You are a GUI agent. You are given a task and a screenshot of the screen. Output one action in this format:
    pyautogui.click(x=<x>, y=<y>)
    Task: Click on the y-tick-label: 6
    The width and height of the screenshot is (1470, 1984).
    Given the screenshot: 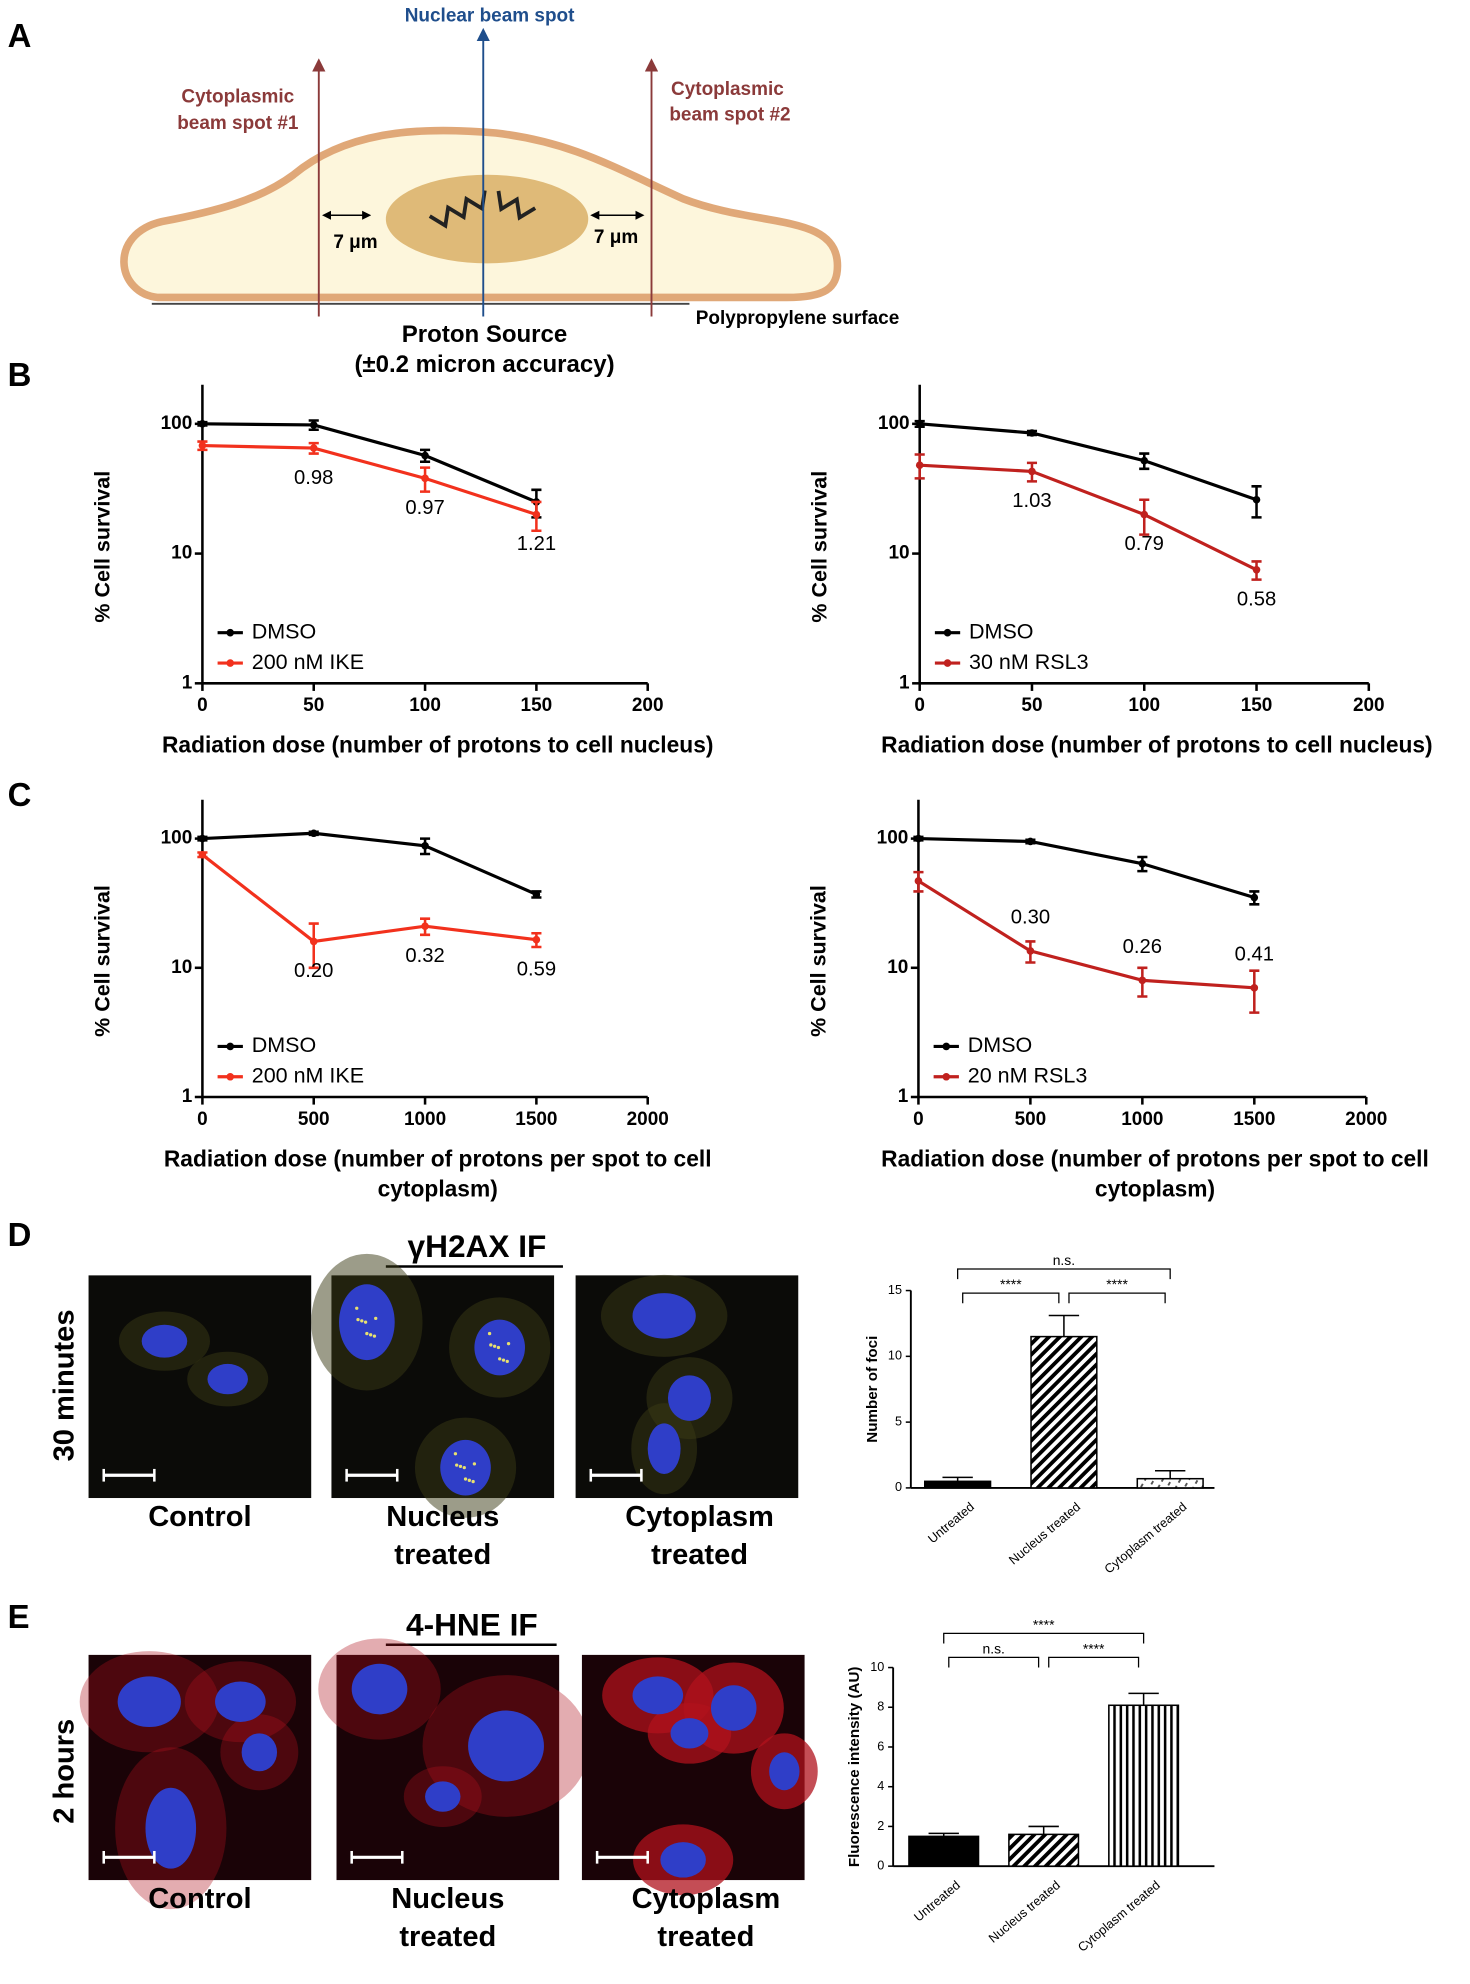 What is the action you would take?
    pyautogui.click(x=880, y=1746)
    